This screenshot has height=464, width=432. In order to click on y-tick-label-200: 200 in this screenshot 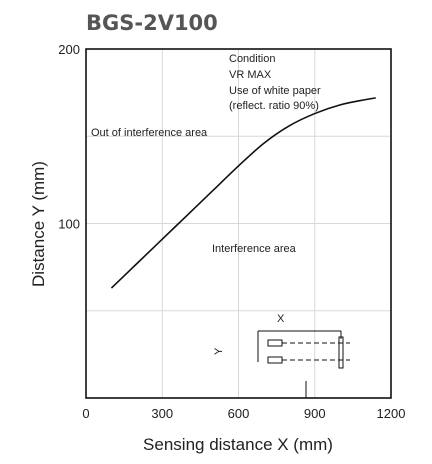, I will do `click(69, 49)`.